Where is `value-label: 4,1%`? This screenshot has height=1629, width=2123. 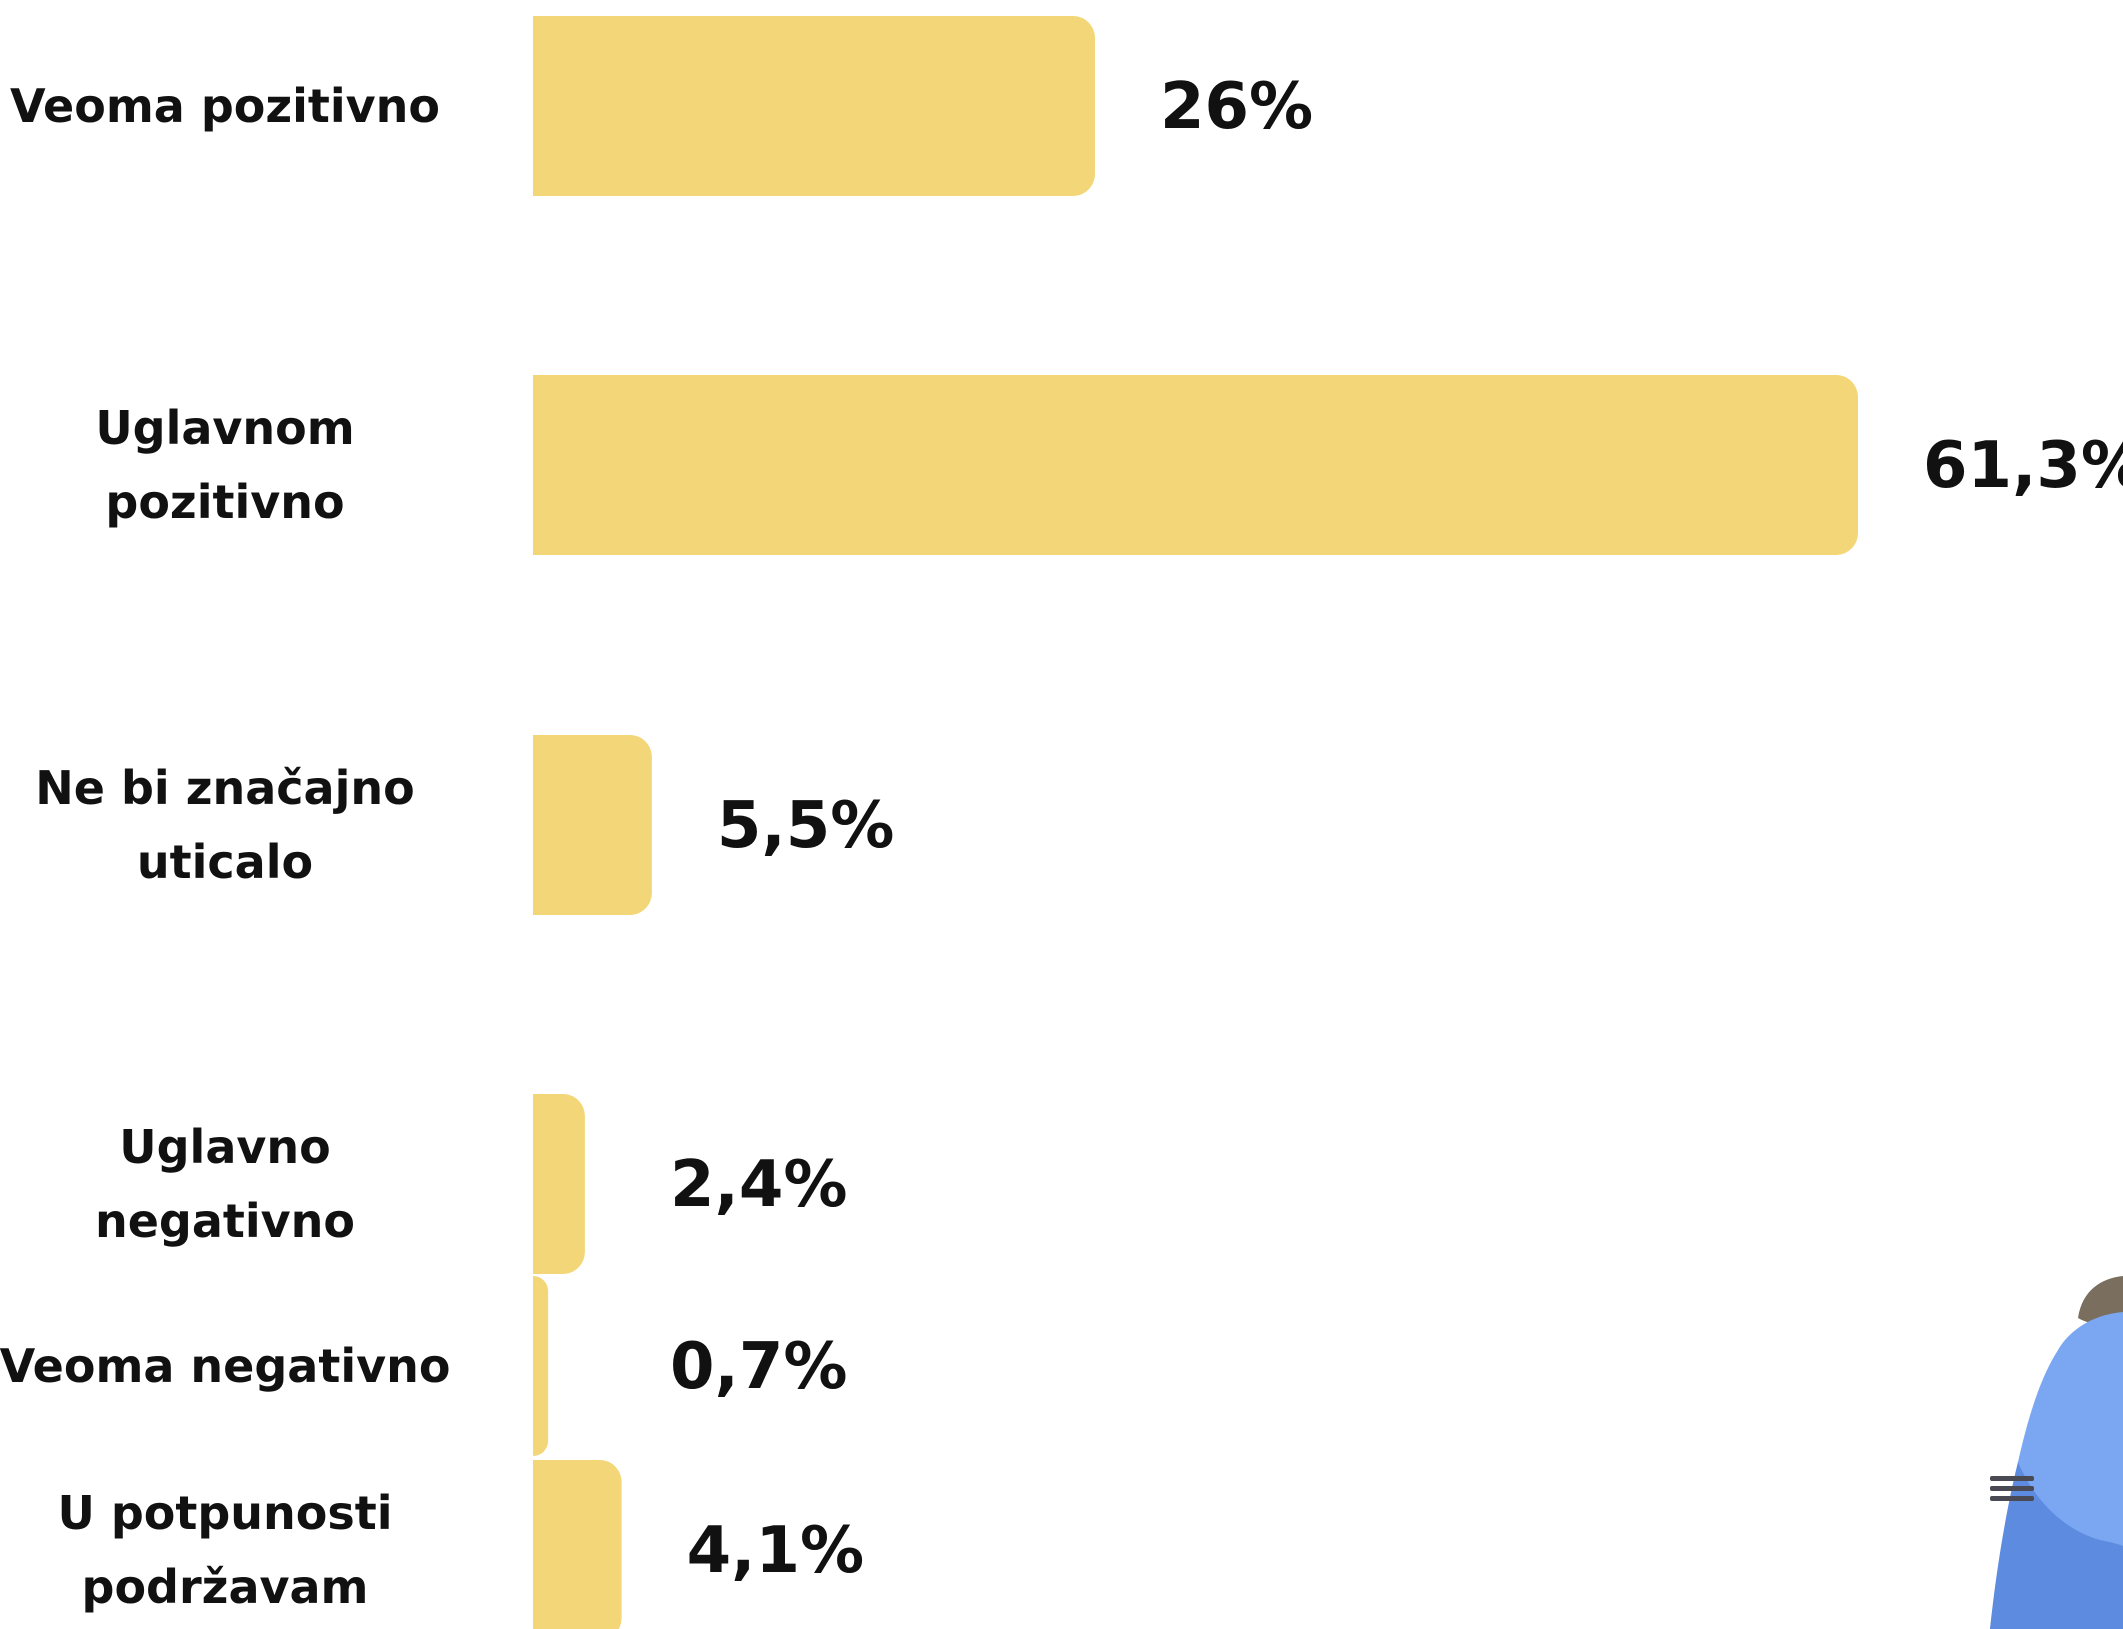 value-label: 4,1% is located at coordinates (776, 1551).